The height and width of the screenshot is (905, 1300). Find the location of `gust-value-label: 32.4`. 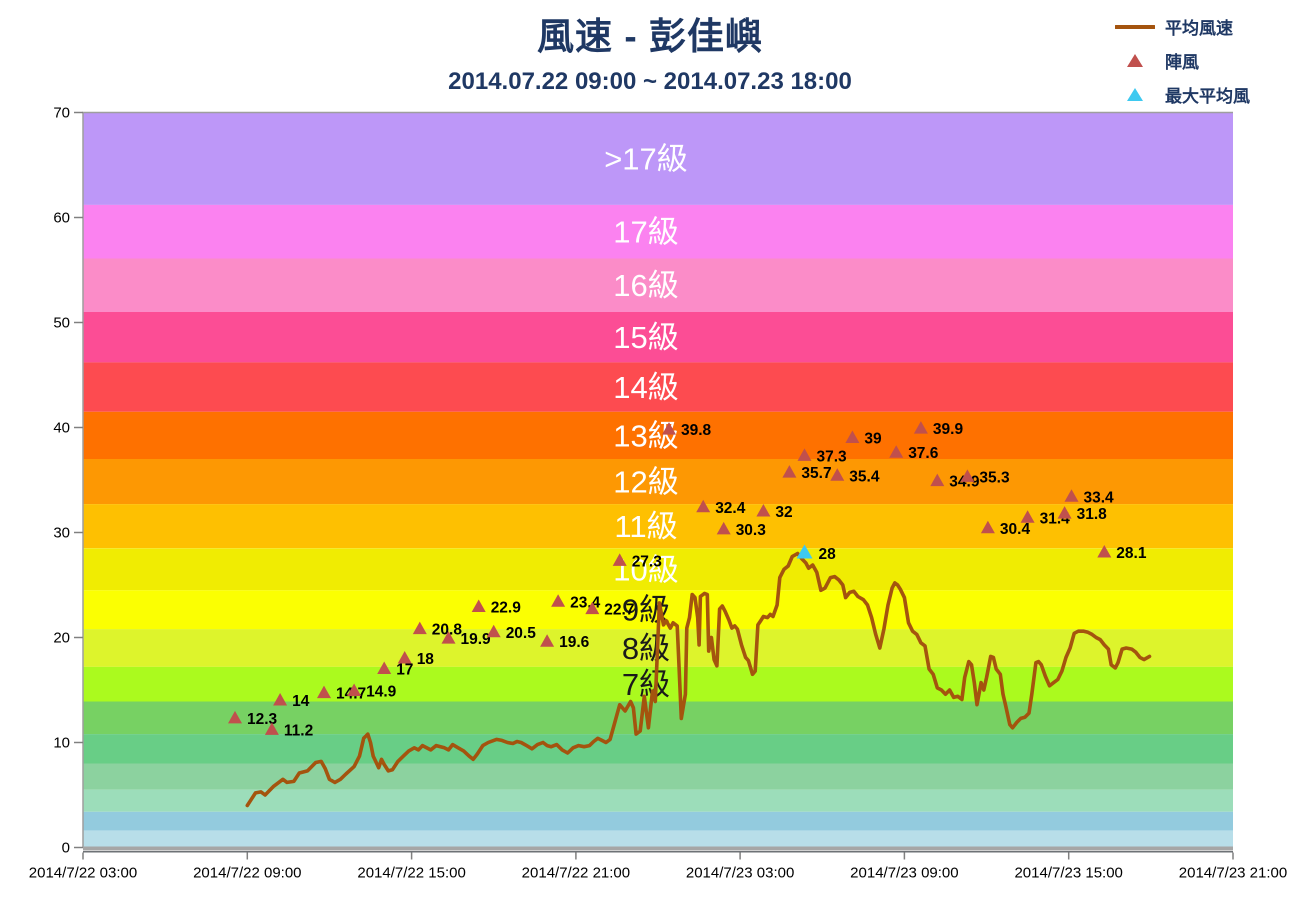

gust-value-label: 32.4 is located at coordinates (730, 508).